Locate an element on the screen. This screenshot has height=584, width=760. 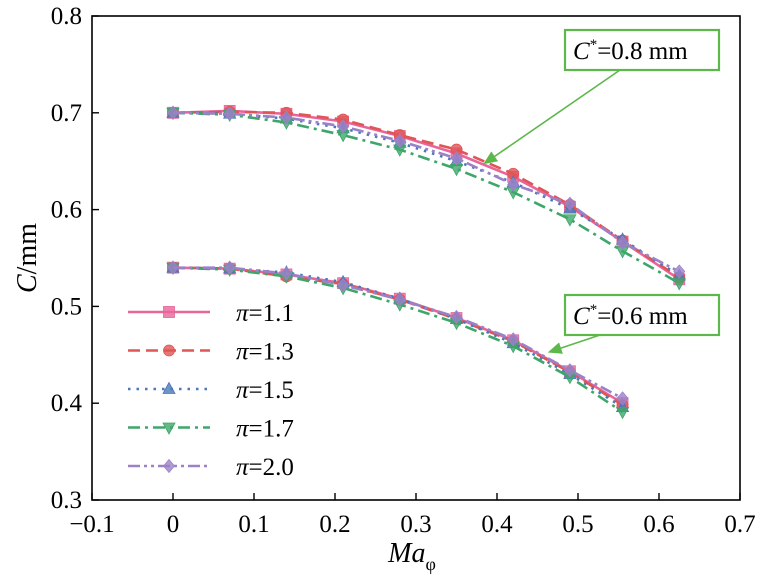
callout-label: C*=0.8 mm is located at coordinates (630, 51).